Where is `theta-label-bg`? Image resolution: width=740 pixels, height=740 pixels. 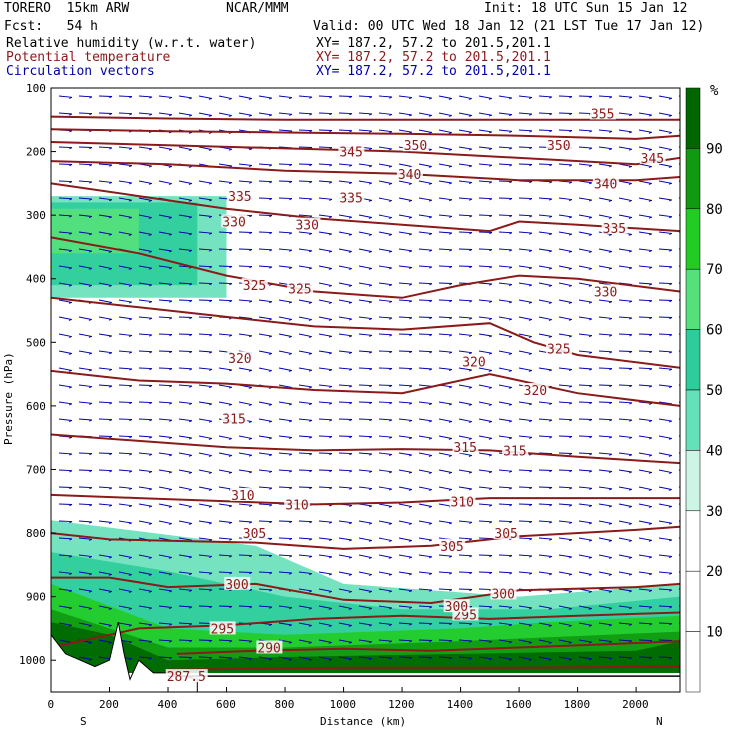
theta-label-bg is located at coordinates (297, 504).